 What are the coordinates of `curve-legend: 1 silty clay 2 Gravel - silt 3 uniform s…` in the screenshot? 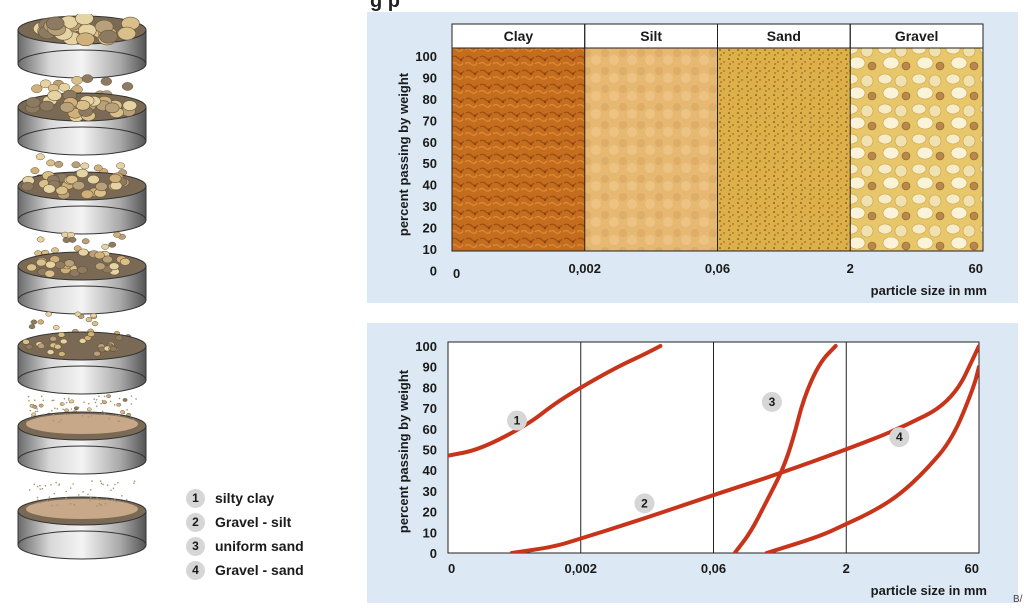 It's located at (271, 534).